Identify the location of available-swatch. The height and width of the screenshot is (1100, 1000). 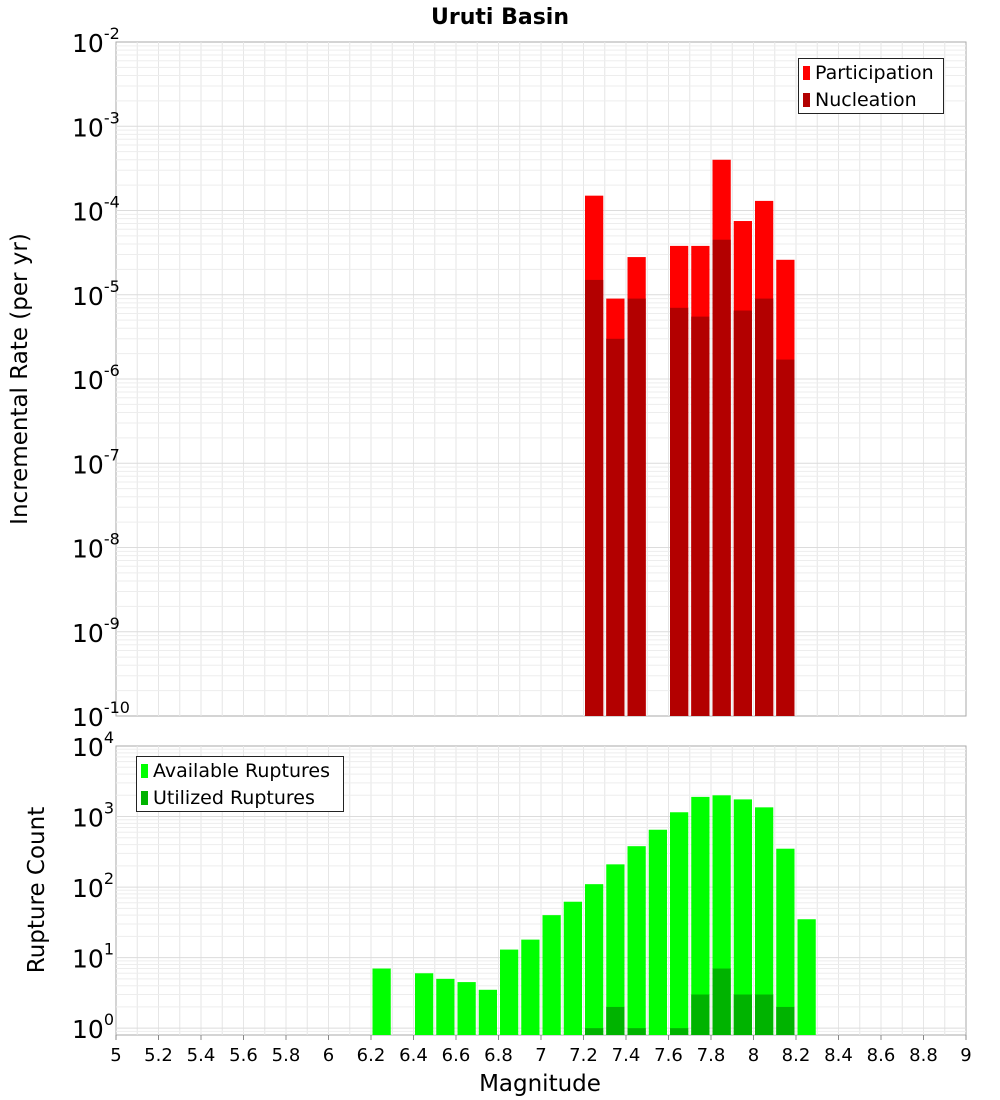
(144, 770).